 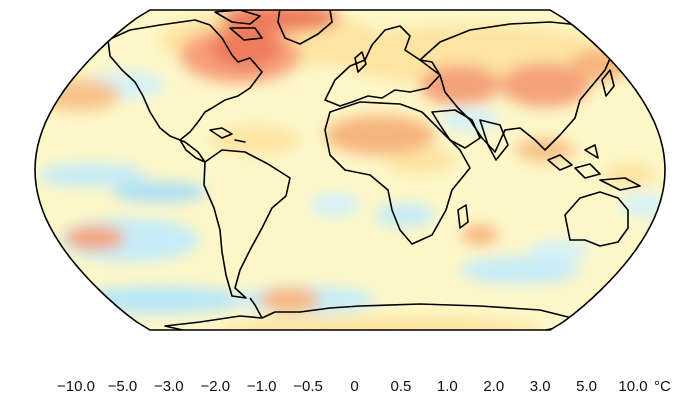 What do you see at coordinates (463, 216) in the screenshot?
I see `coastline-madagascar` at bounding box center [463, 216].